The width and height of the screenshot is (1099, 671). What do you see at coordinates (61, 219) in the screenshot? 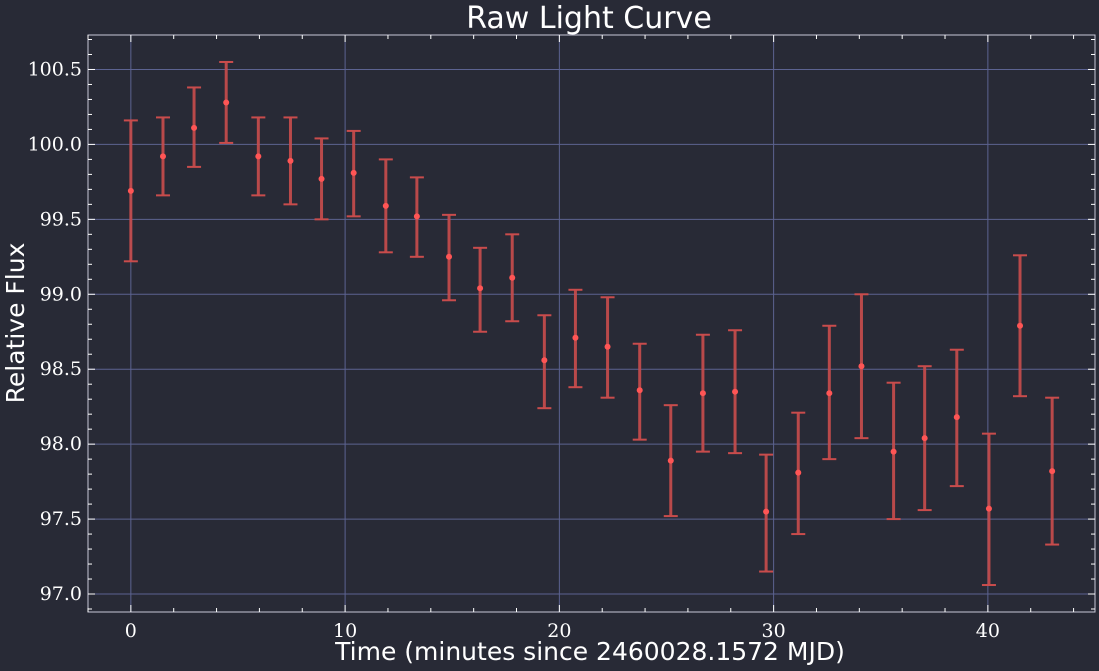
I see `y-tick-label: 99.5` at bounding box center [61, 219].